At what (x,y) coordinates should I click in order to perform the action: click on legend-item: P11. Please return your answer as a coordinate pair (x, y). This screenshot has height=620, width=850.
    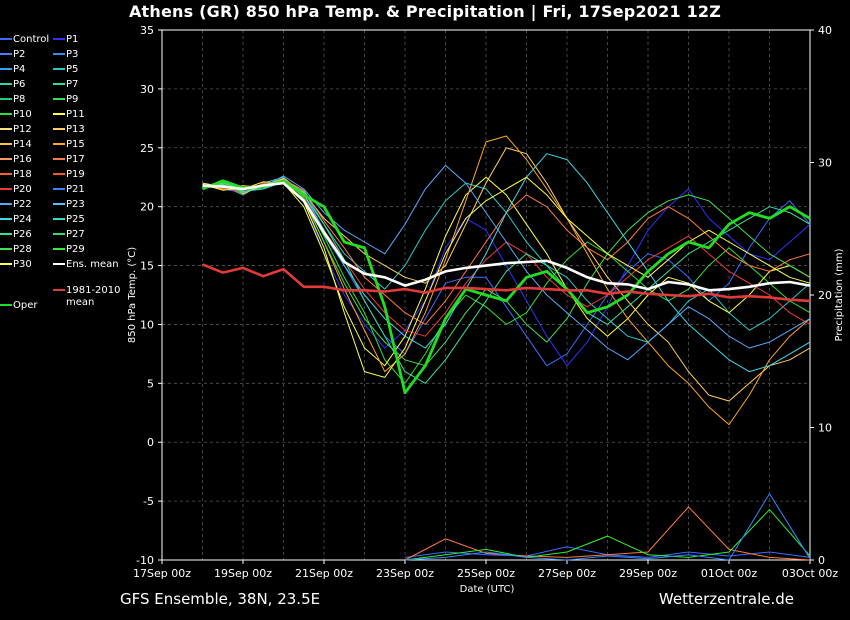
    Looking at the image, I should click on (69, 115).